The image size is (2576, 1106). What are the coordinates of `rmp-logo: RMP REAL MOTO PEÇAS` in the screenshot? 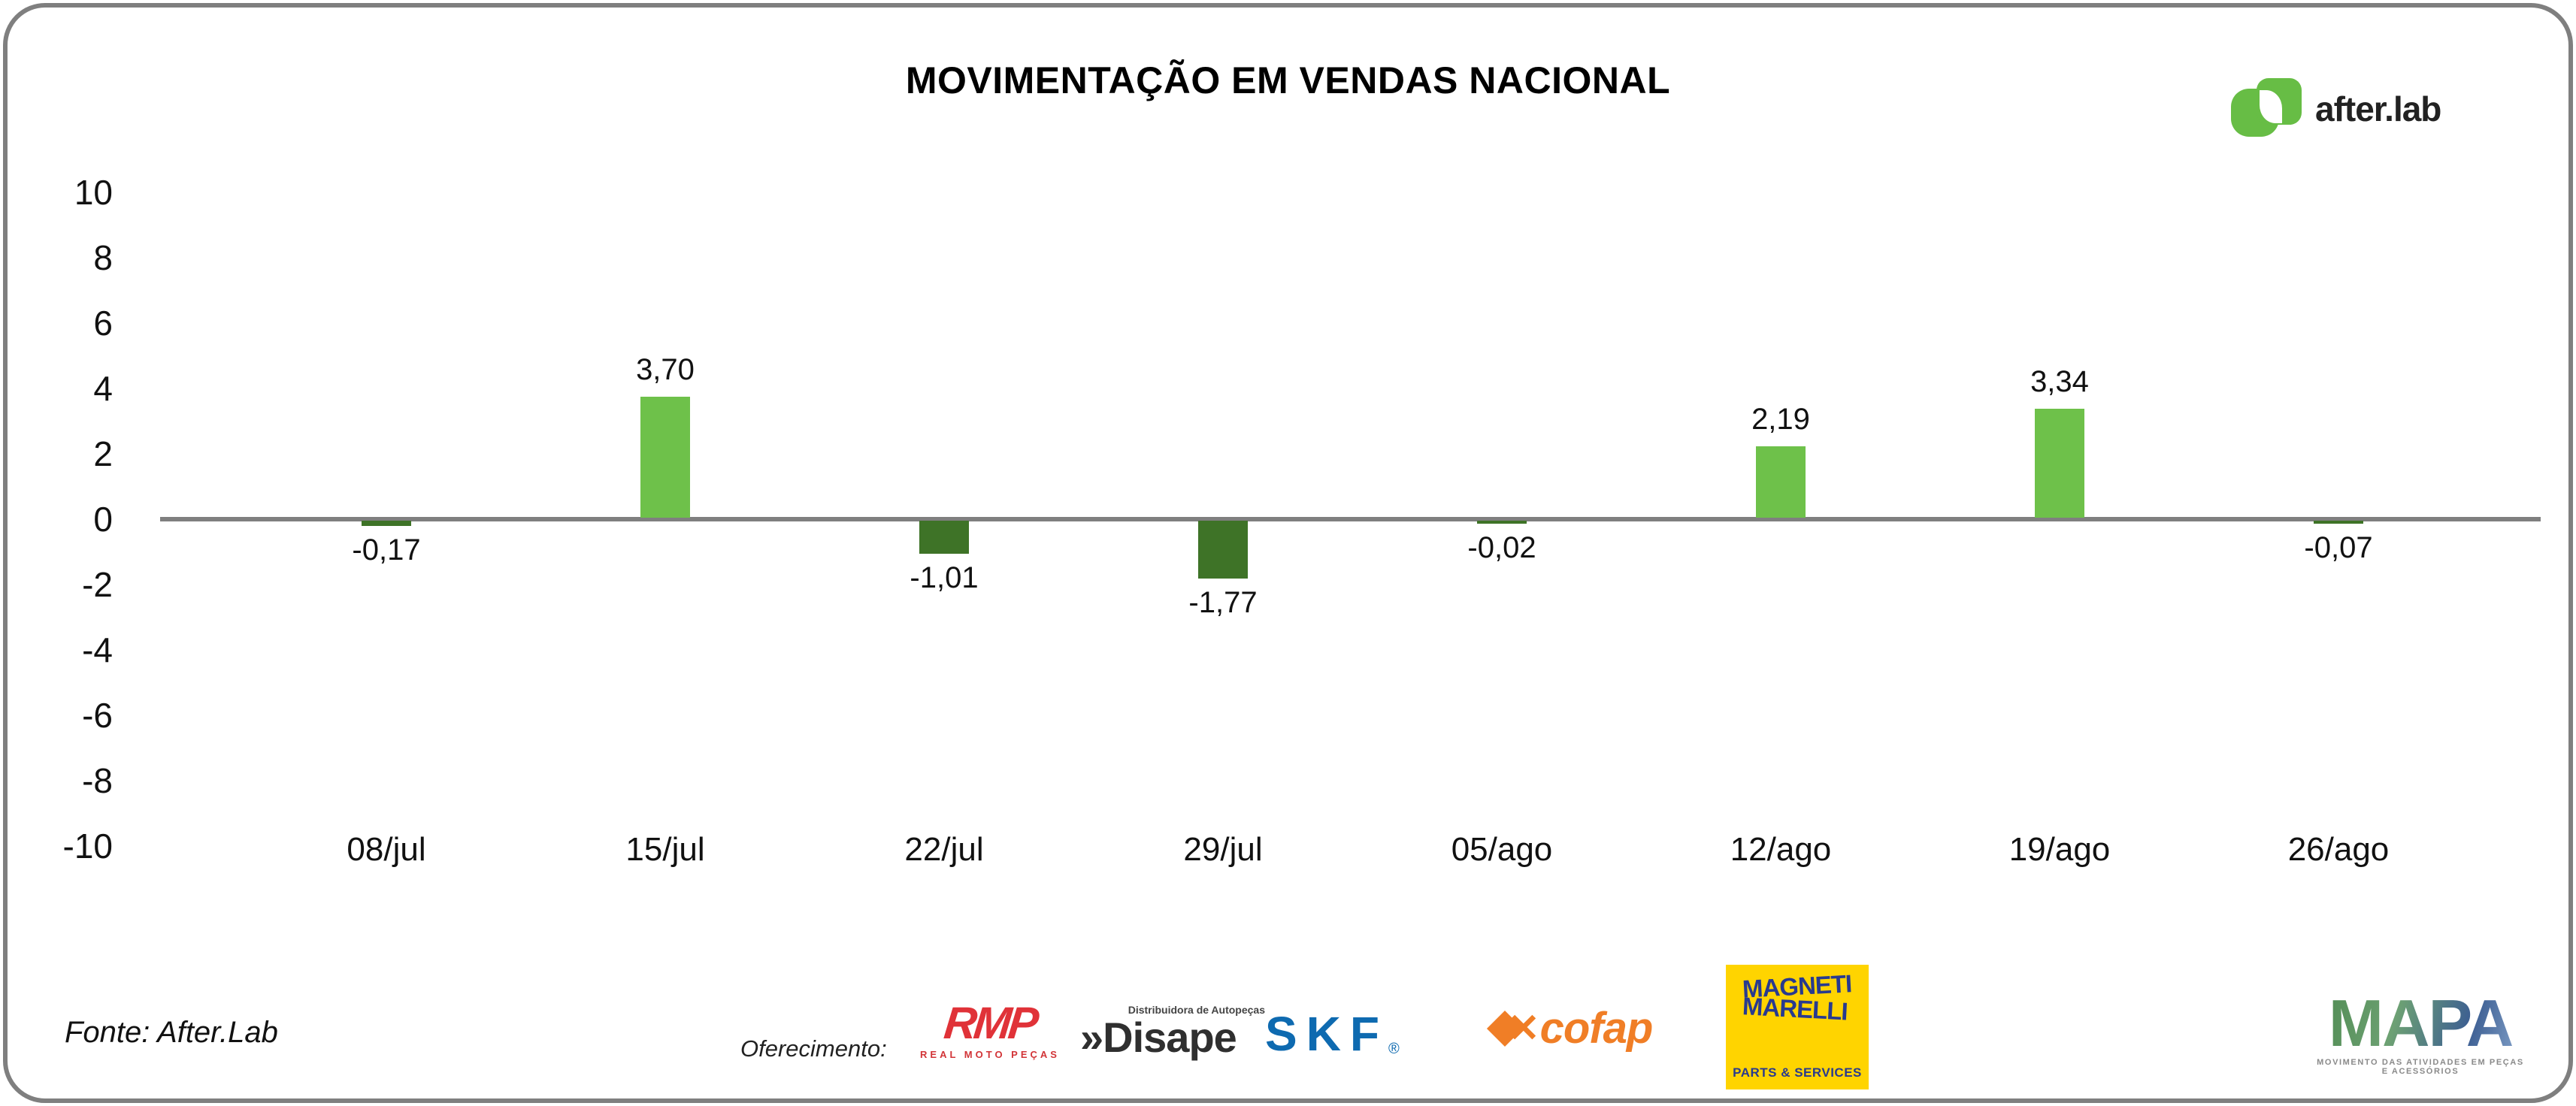 It's located at (990, 1029).